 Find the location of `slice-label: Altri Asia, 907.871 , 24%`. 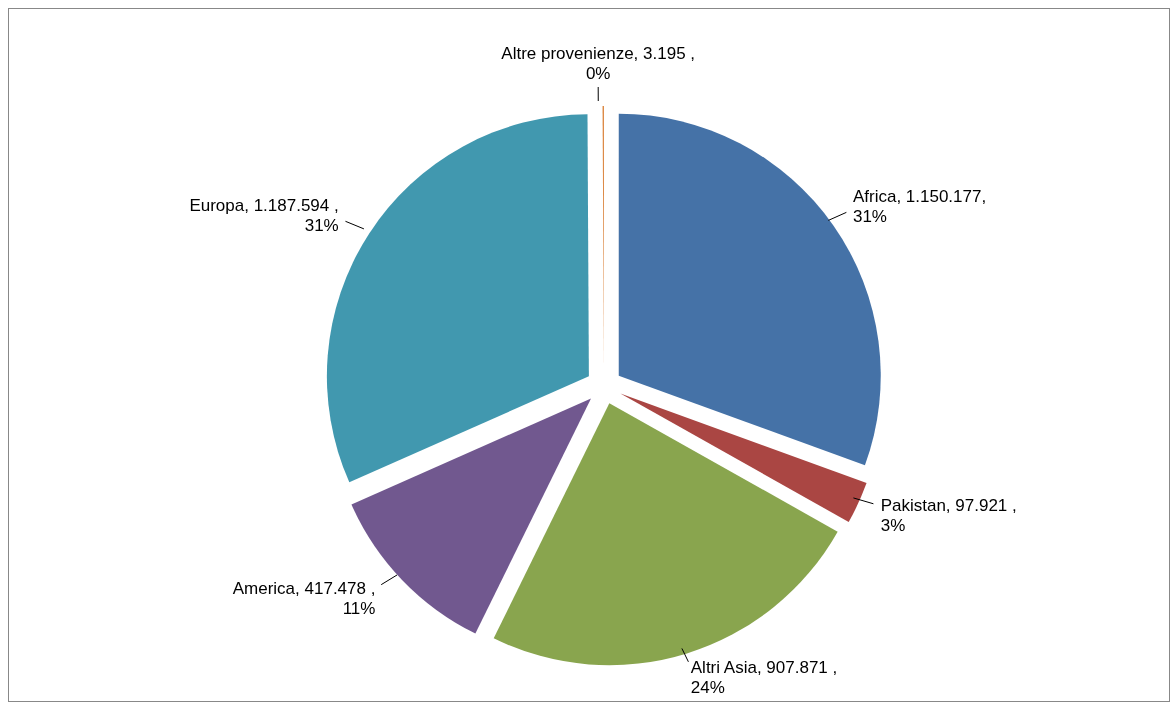

slice-label: Altri Asia, 907.871 , 24% is located at coordinates (764, 678).